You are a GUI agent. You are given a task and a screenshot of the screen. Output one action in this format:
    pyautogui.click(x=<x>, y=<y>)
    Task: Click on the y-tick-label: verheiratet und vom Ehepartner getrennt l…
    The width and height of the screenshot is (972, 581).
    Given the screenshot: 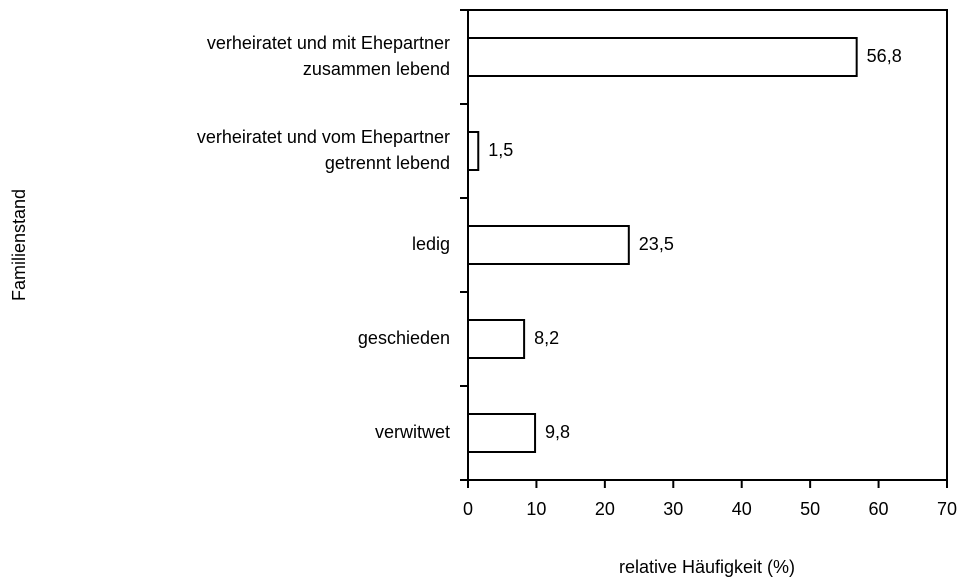 What is the action you would take?
    pyautogui.click(x=323, y=150)
    